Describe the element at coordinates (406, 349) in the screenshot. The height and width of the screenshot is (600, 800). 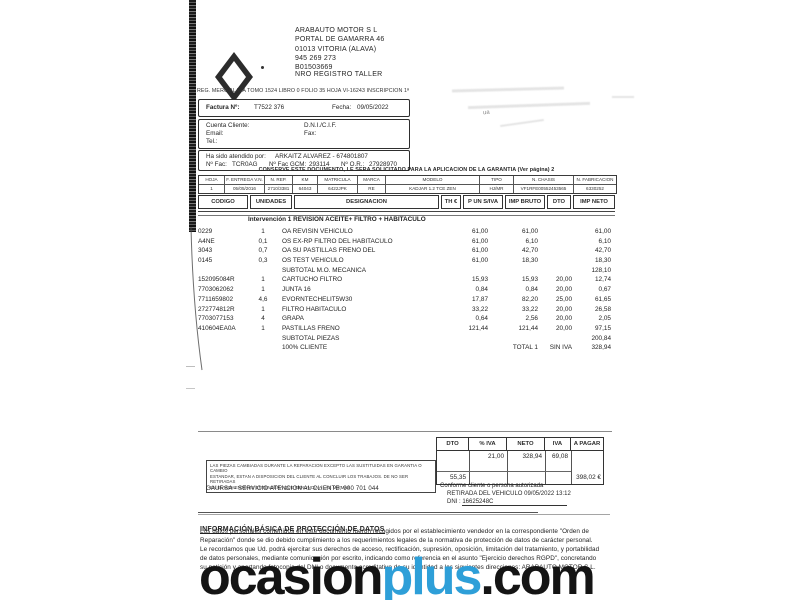
I see `invoice-line-row: 100% CLIENTE TOTAL 1 SIN IVA 328,94` at that location.